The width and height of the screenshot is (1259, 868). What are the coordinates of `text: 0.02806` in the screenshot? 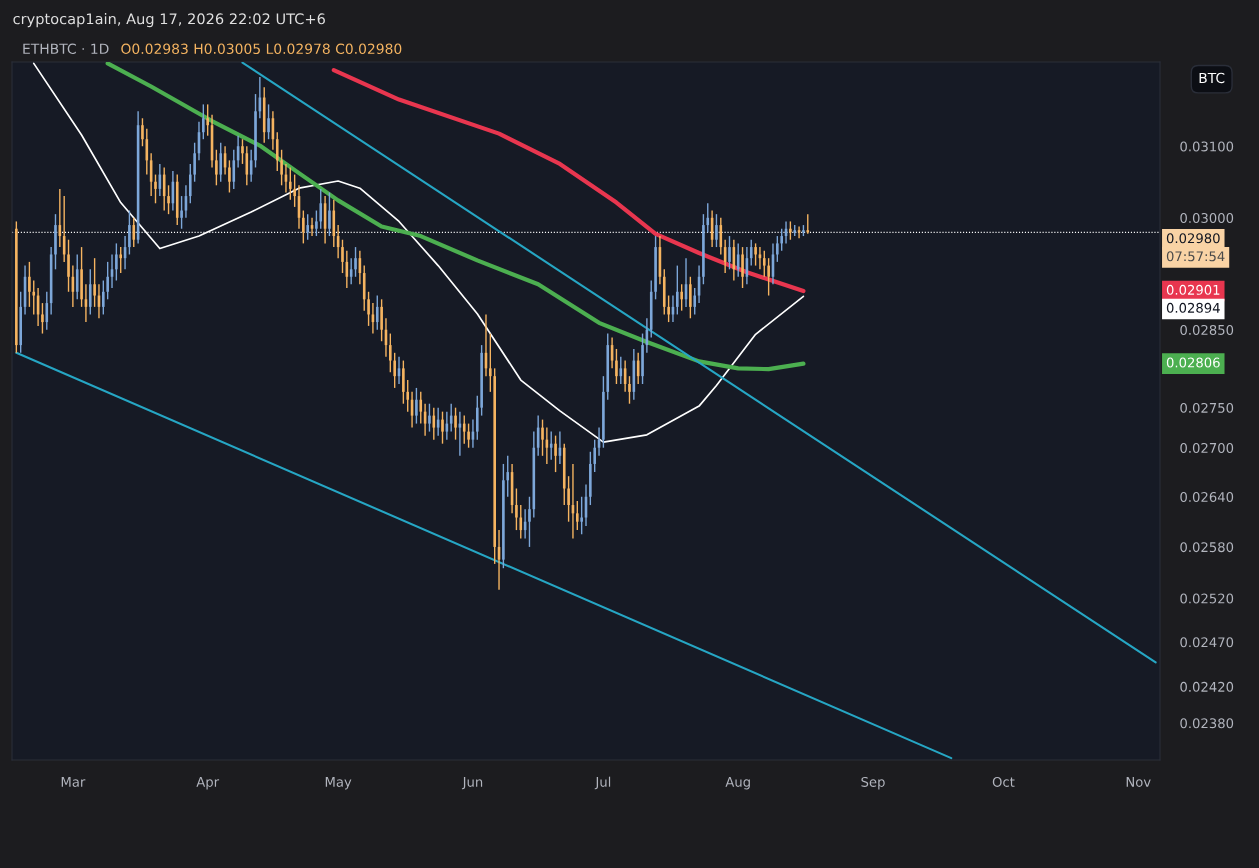 It's located at (1193, 362).